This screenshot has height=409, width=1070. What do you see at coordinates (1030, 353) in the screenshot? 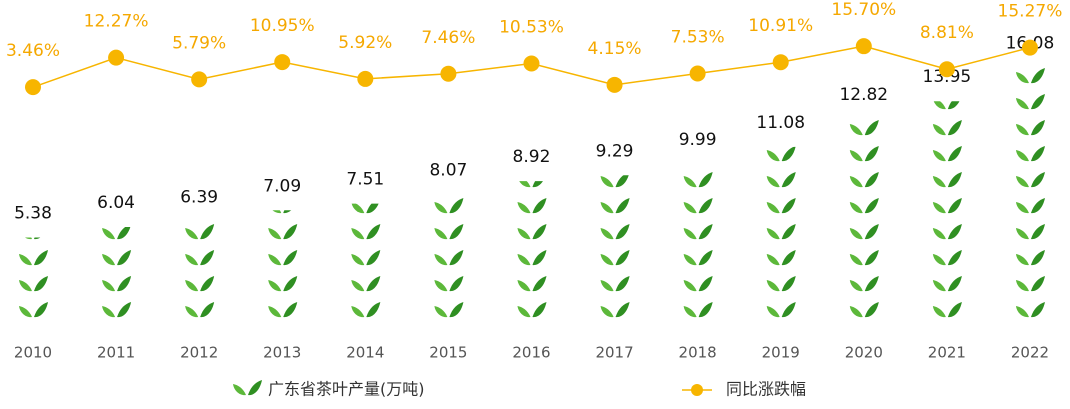
I see `x-tick-label: 2022` at bounding box center [1030, 353].